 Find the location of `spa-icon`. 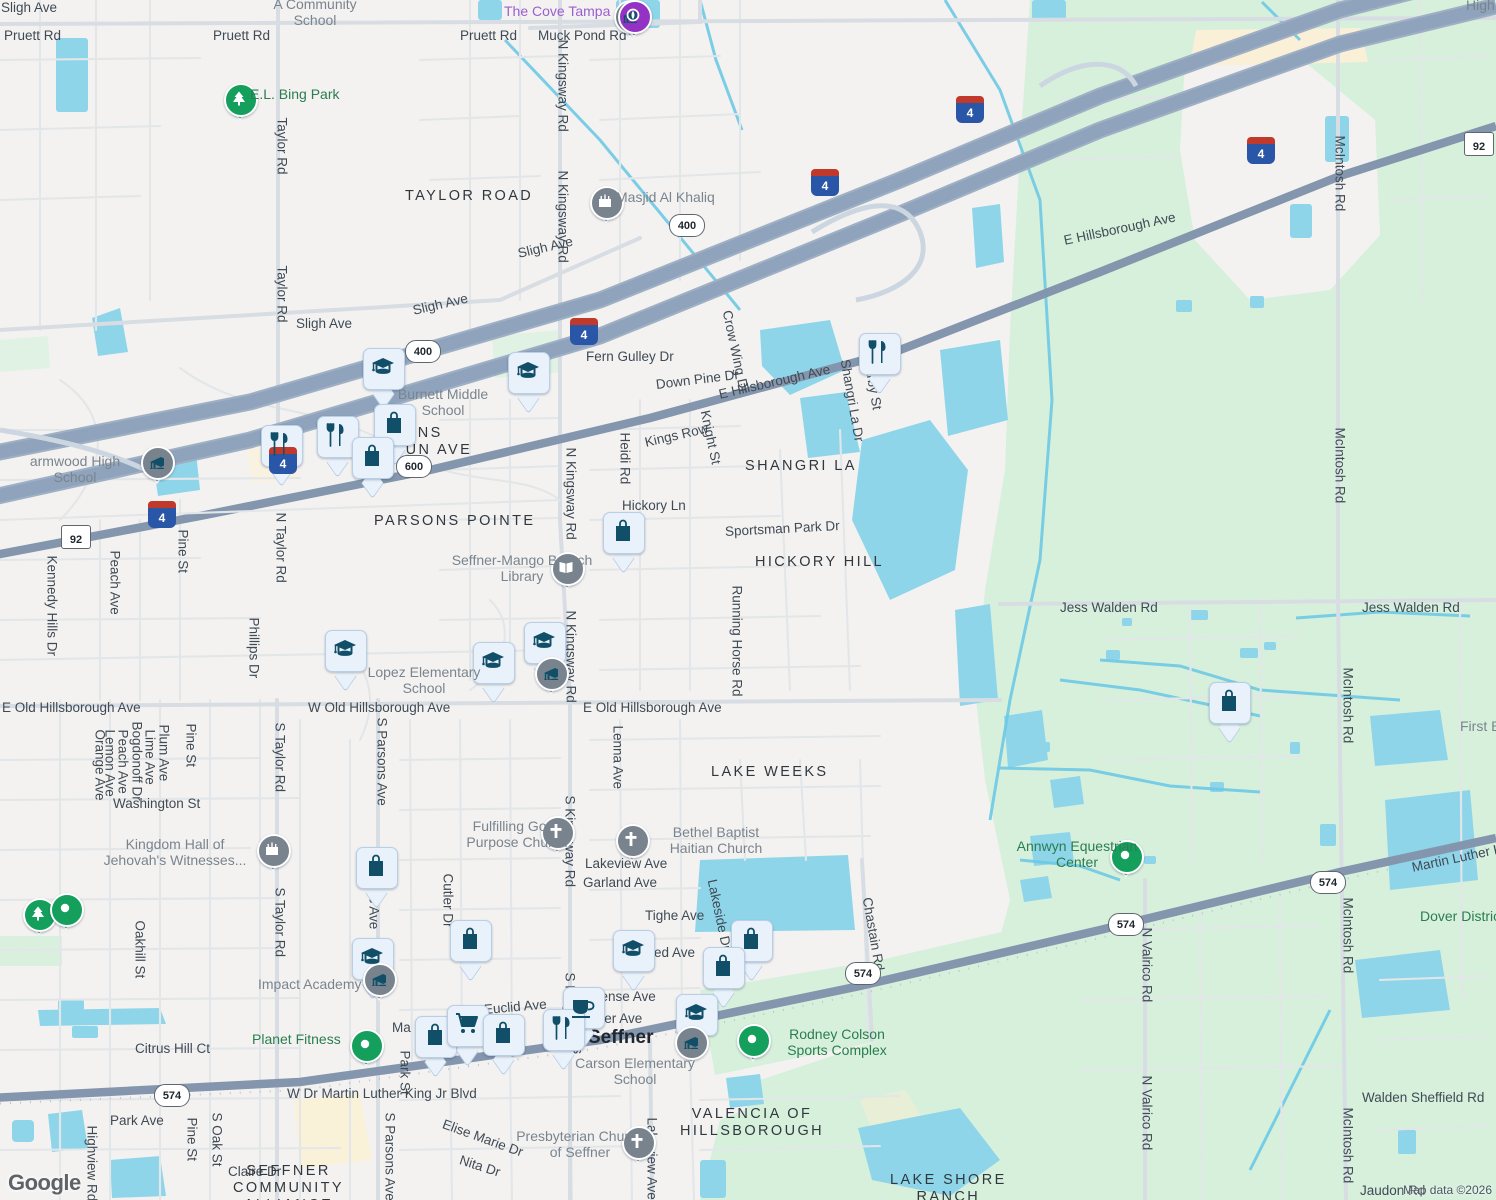

spa-icon is located at coordinates (633, 15).